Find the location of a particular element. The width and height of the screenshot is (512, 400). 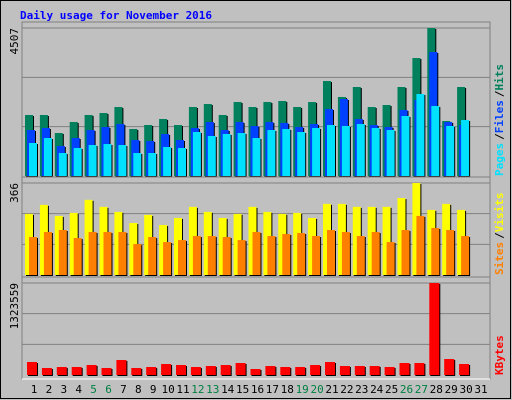

legend-entry: Sites is located at coordinates (499, 258).